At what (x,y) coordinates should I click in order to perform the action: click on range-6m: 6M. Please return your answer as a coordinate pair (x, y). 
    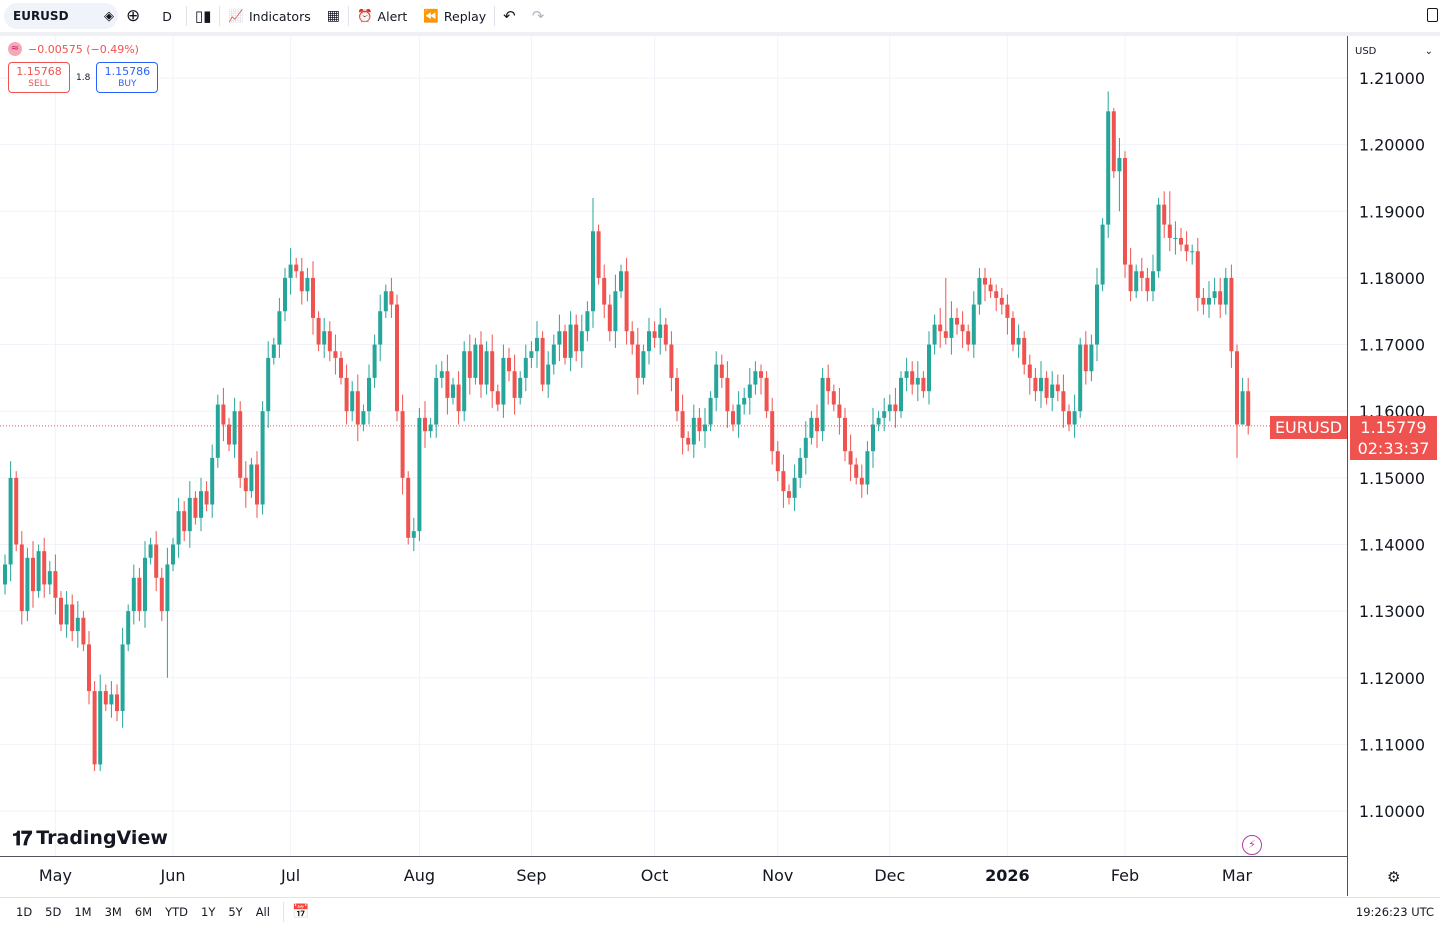
    Looking at the image, I should click on (143, 911).